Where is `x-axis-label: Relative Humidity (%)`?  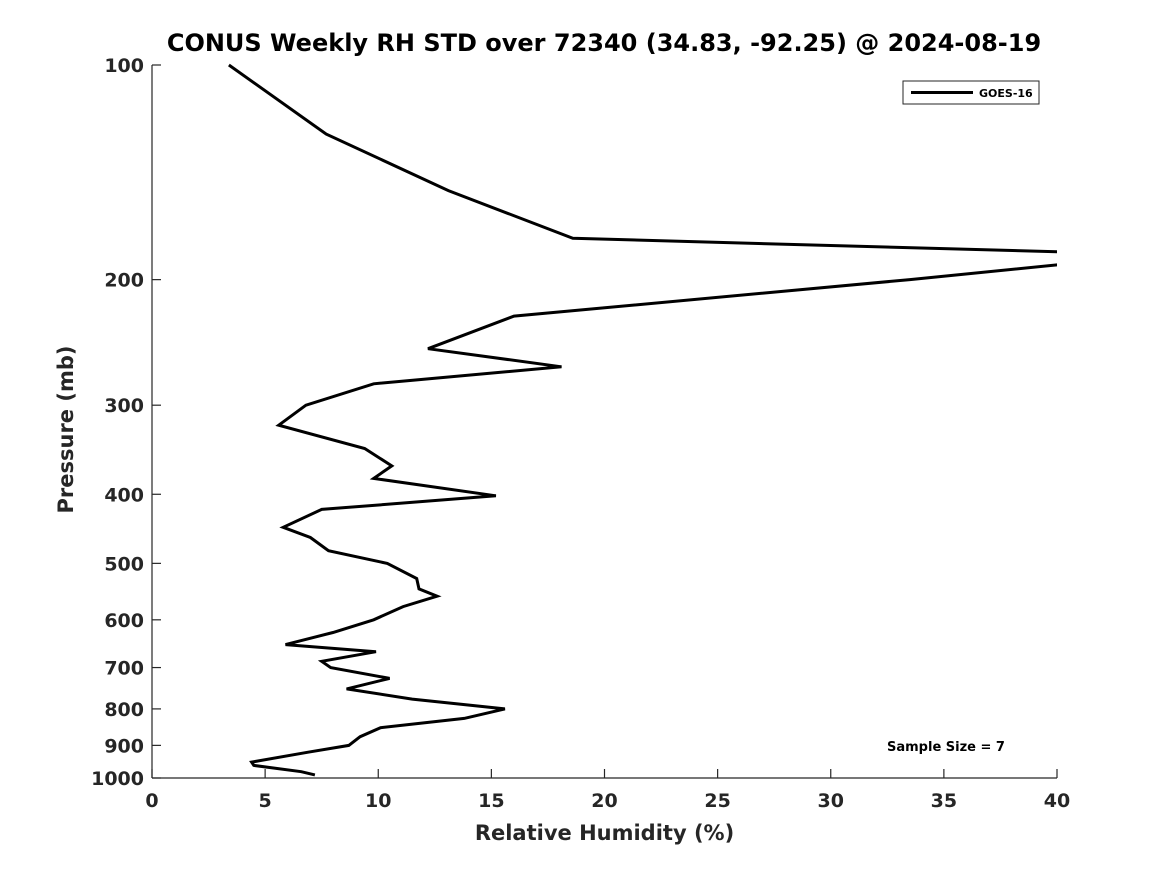
x-axis-label: Relative Humidity (%) is located at coordinates (604, 833).